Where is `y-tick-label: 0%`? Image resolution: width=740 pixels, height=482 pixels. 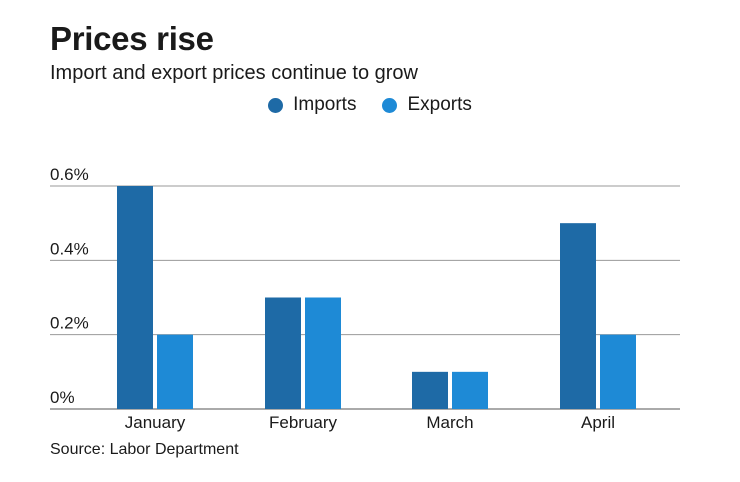 y-tick-label: 0% is located at coordinates (62, 397).